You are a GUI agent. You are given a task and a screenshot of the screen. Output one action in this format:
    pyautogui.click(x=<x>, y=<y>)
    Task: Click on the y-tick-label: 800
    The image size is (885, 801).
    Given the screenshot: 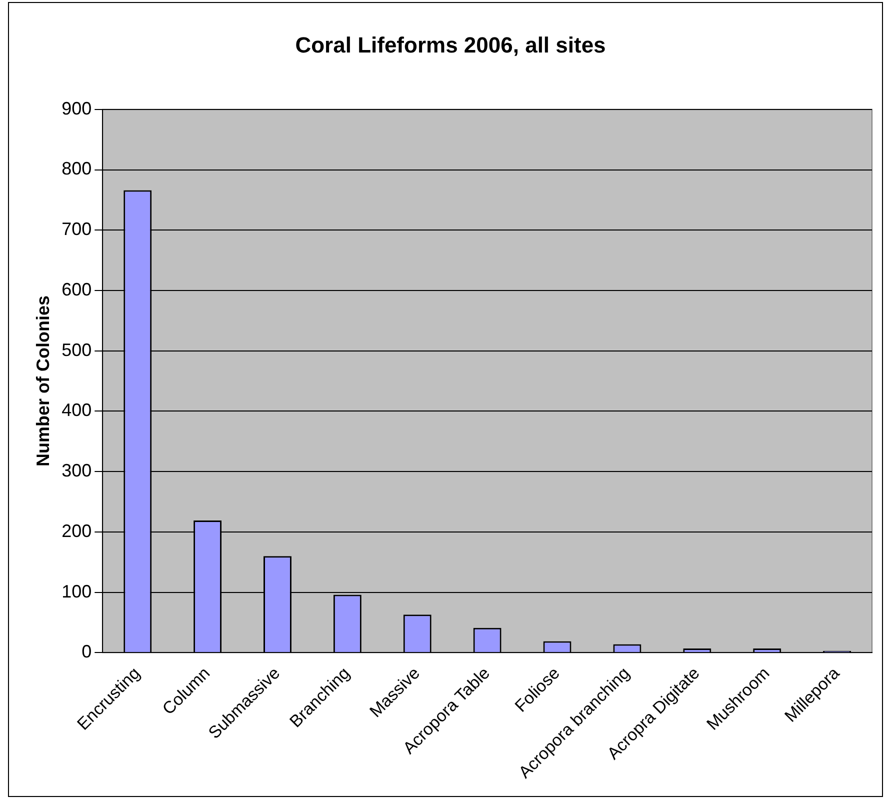 What is the action you would take?
    pyautogui.click(x=77, y=168)
    